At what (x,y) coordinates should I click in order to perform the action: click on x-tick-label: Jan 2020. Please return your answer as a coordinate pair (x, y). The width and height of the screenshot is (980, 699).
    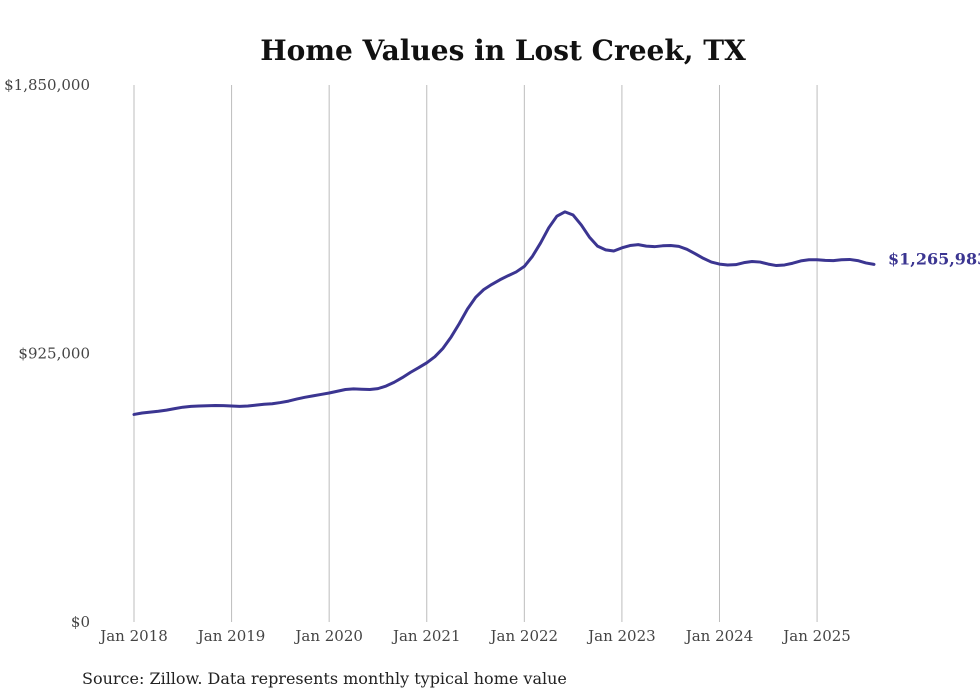
    Looking at the image, I should click on (328, 636).